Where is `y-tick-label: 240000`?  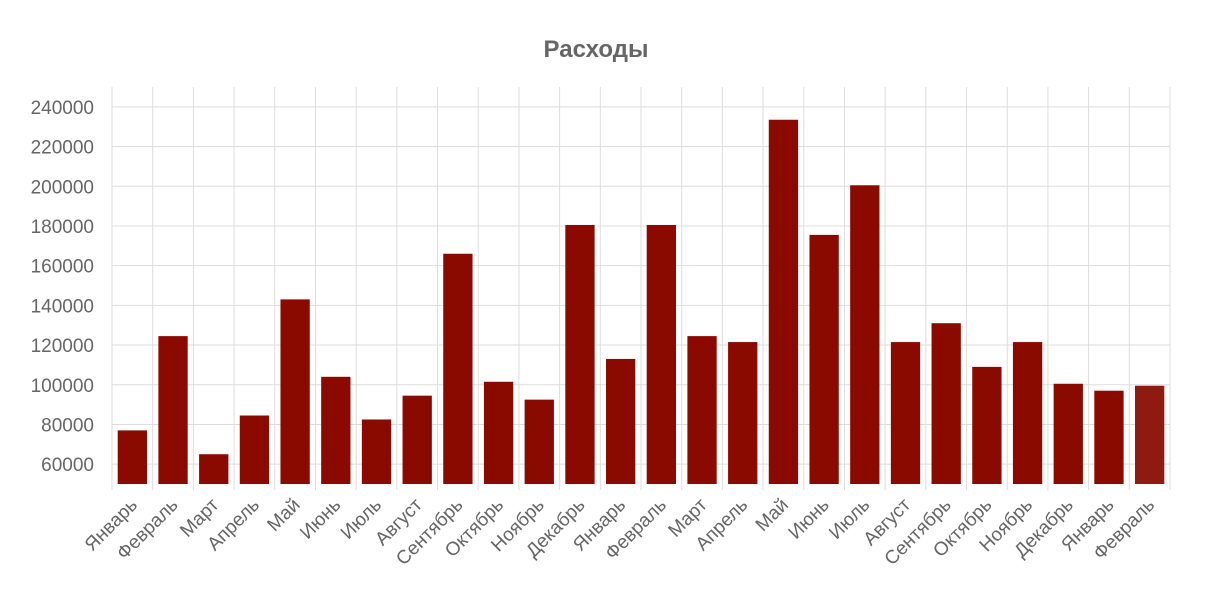 y-tick-label: 240000 is located at coordinates (62, 108).